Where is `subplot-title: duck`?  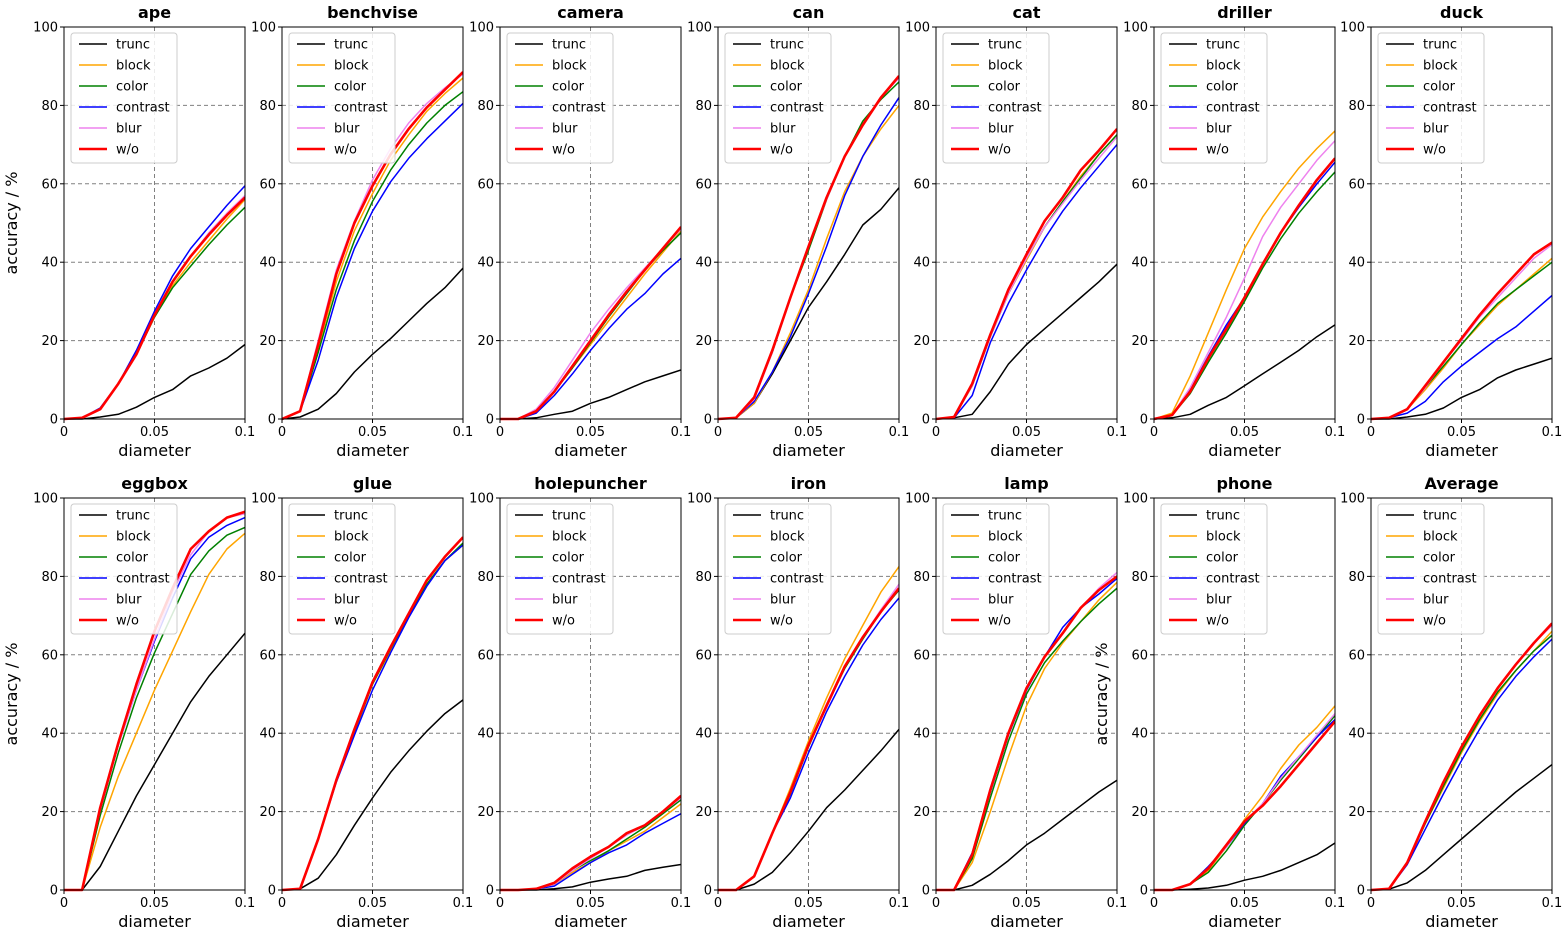
subplot-title: duck is located at coordinates (1461, 12).